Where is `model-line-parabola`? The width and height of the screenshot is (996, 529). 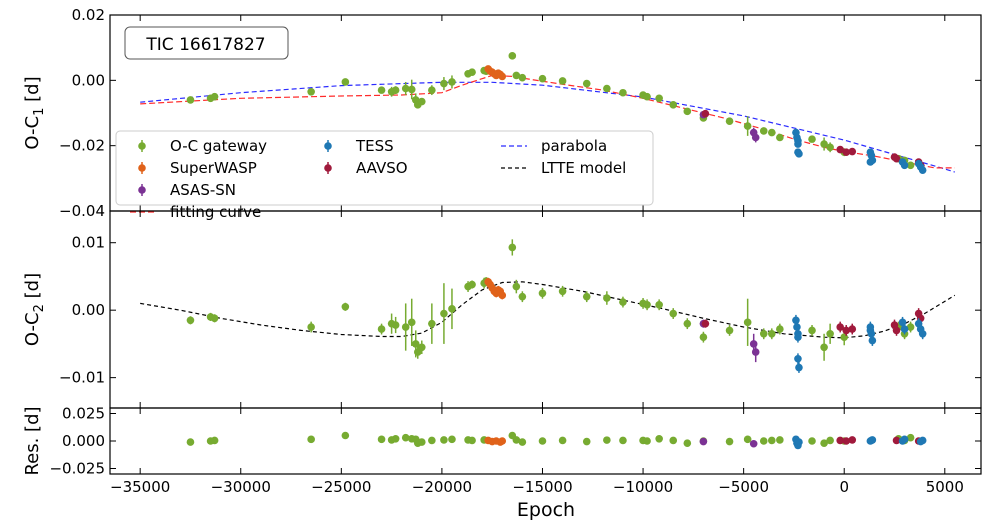 model-line-parabola is located at coordinates (547, 127).